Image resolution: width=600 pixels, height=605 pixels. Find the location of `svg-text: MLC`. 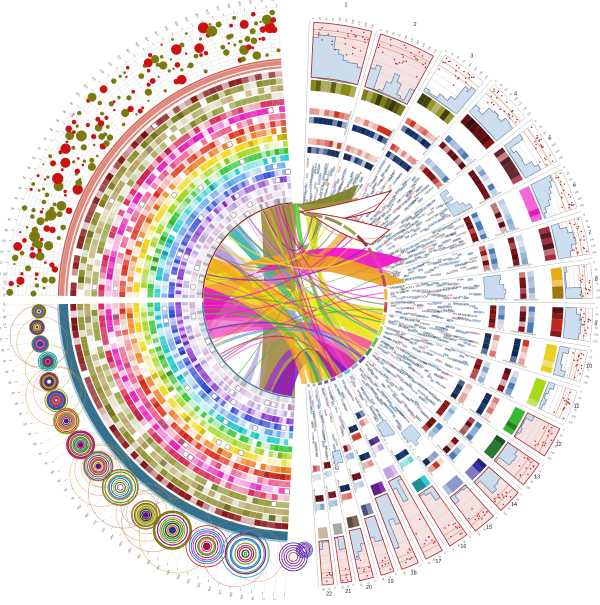

svg-text: MLC is located at coordinates (315, 165).